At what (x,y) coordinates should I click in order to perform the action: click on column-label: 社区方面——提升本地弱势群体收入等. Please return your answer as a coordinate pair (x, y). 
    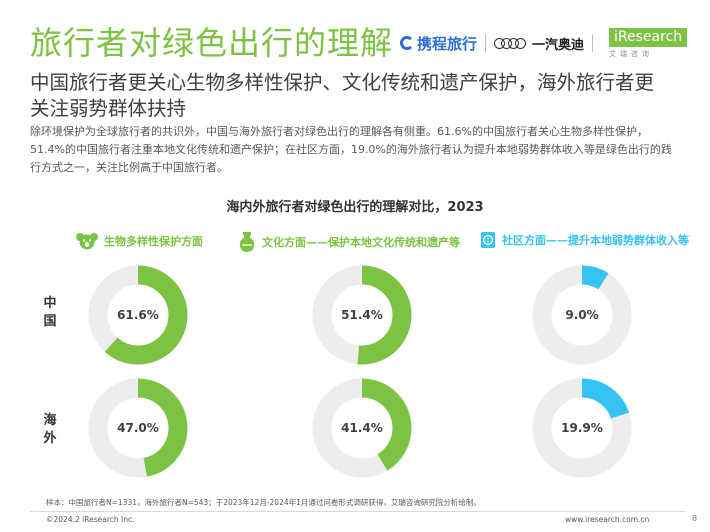
    Looking at the image, I should click on (595, 240).